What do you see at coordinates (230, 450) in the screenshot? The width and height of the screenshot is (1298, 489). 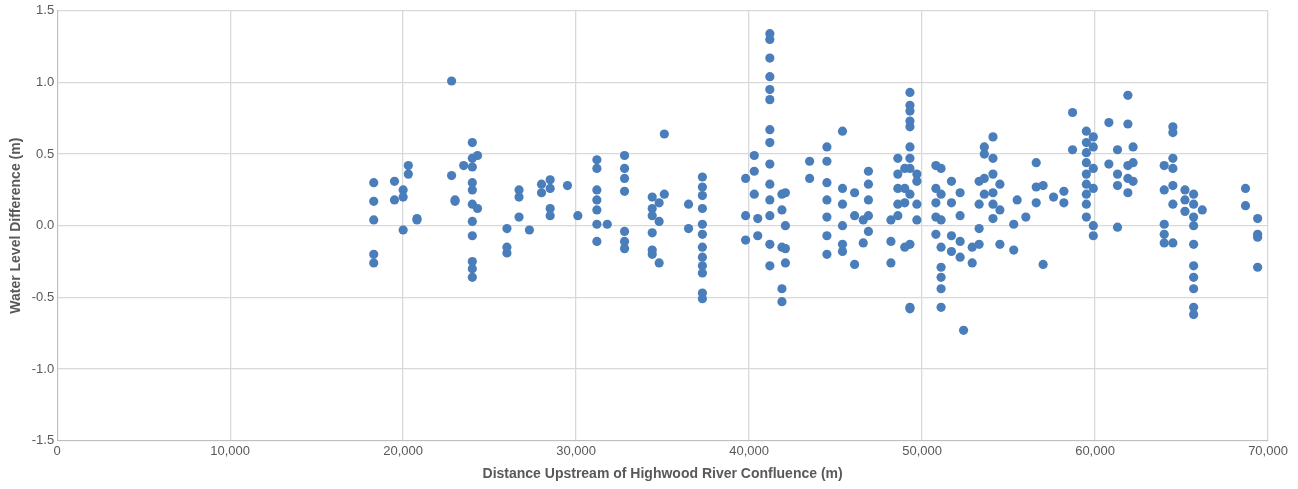 I see `x-tick-label: 10,000` at bounding box center [230, 450].